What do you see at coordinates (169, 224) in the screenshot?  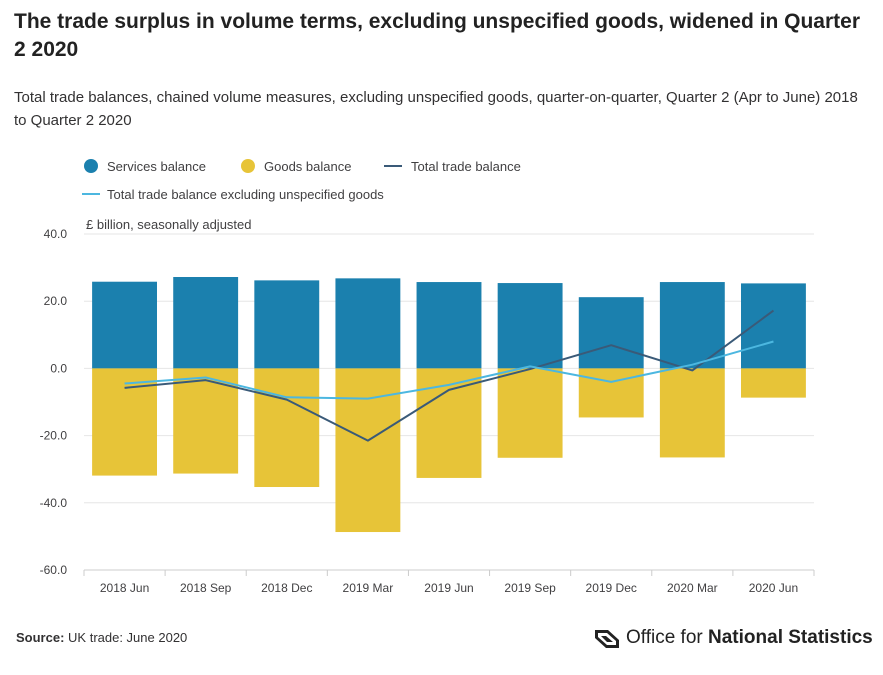 I see `y-axis-unit-label: £ billion, seasonally adjusted` at bounding box center [169, 224].